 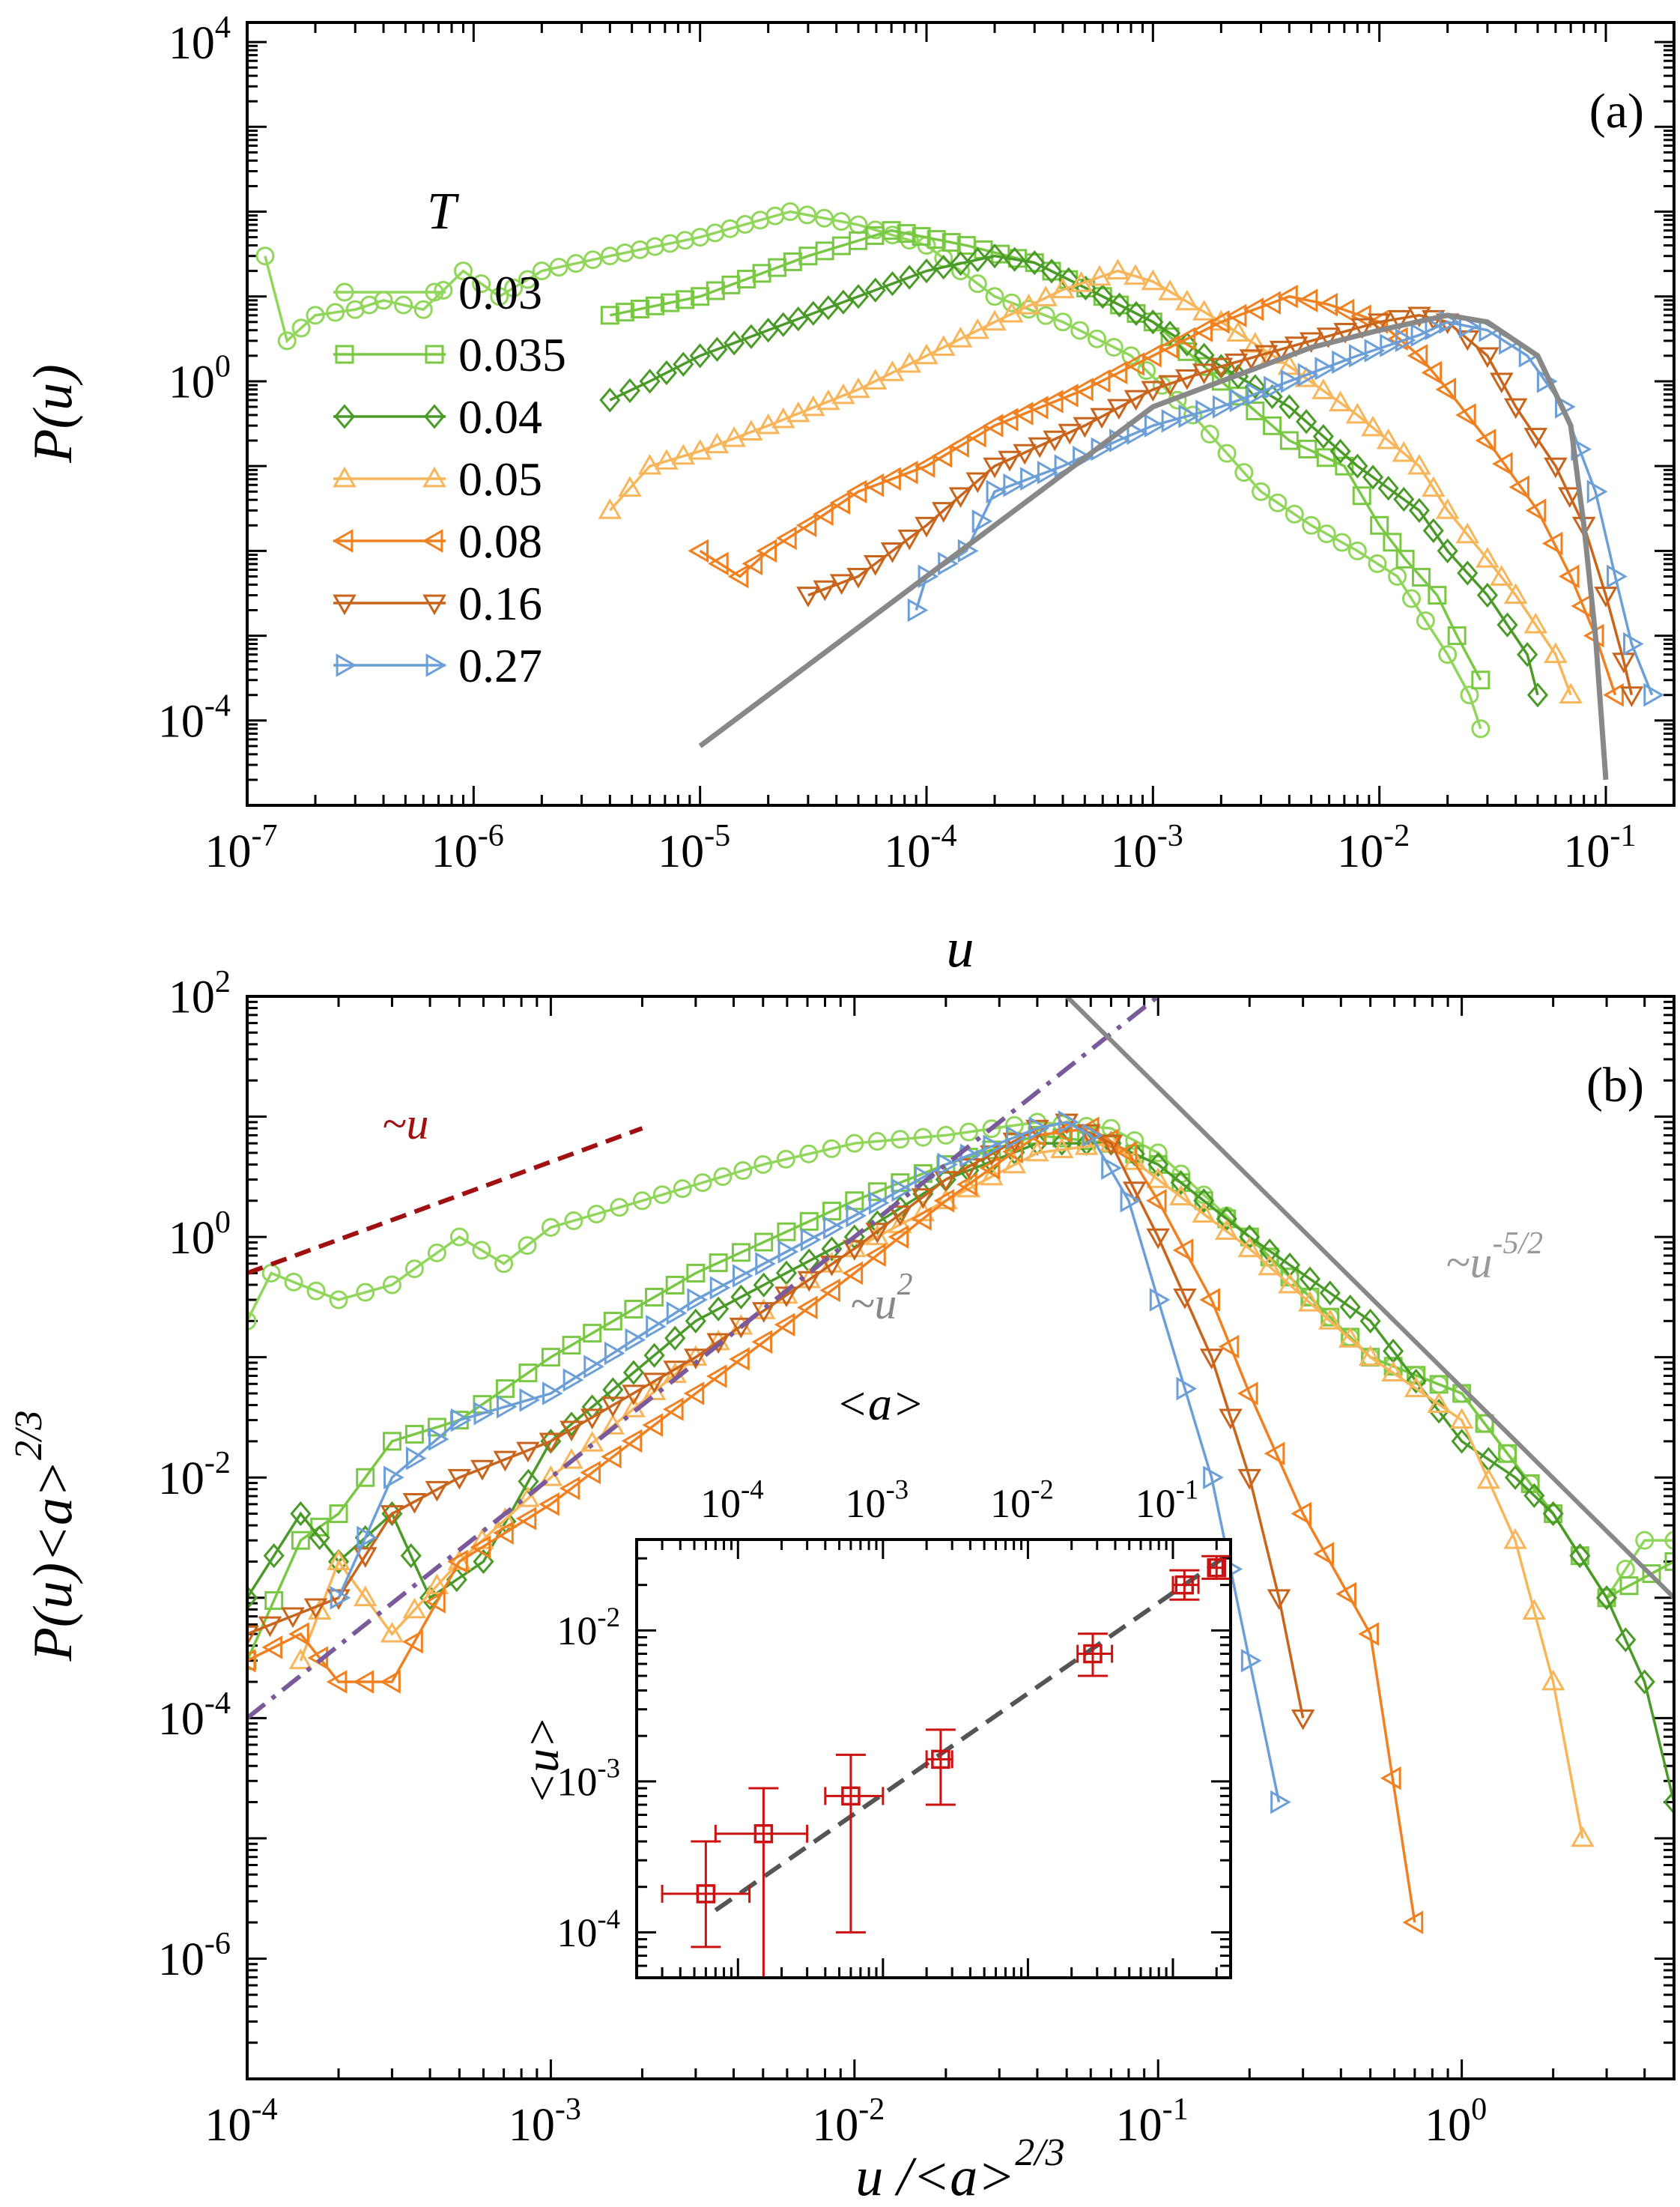 What do you see at coordinates (1494, 1256) in the screenshot?
I see `guide-label-u52: ~u-5/2` at bounding box center [1494, 1256].